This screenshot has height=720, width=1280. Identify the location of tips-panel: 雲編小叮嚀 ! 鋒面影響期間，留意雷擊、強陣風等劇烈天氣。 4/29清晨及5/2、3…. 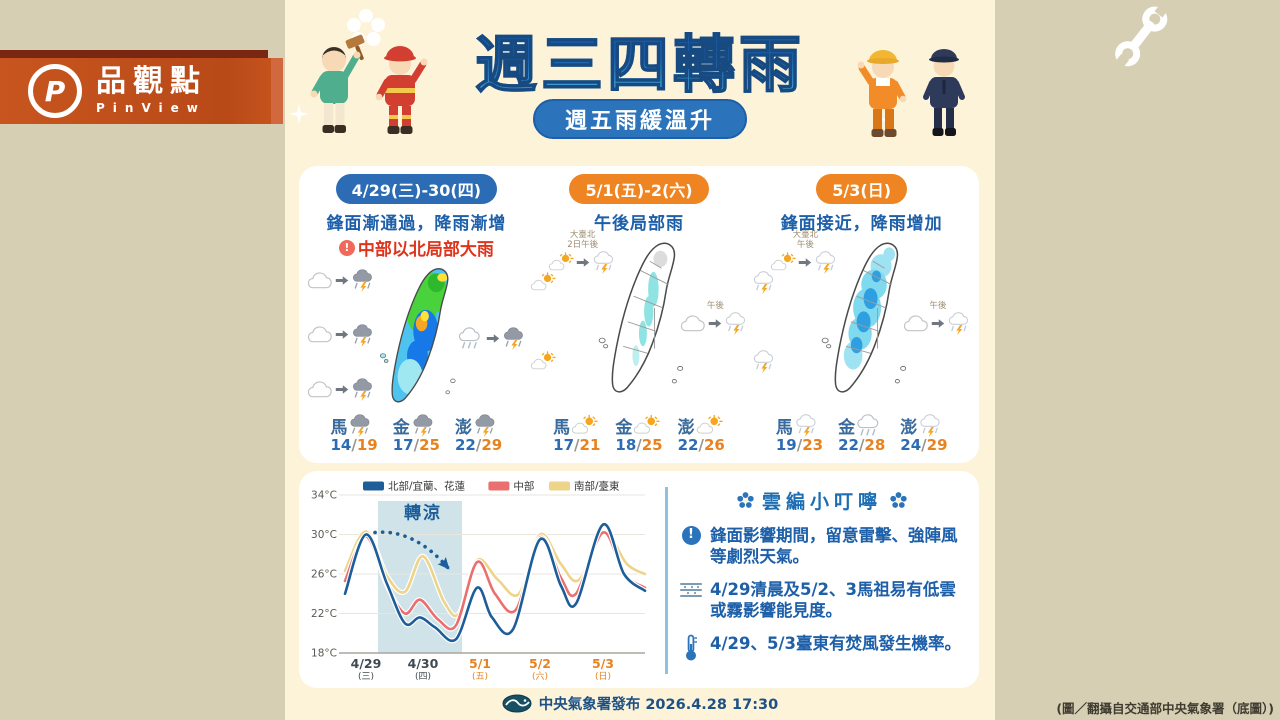
(819, 580).